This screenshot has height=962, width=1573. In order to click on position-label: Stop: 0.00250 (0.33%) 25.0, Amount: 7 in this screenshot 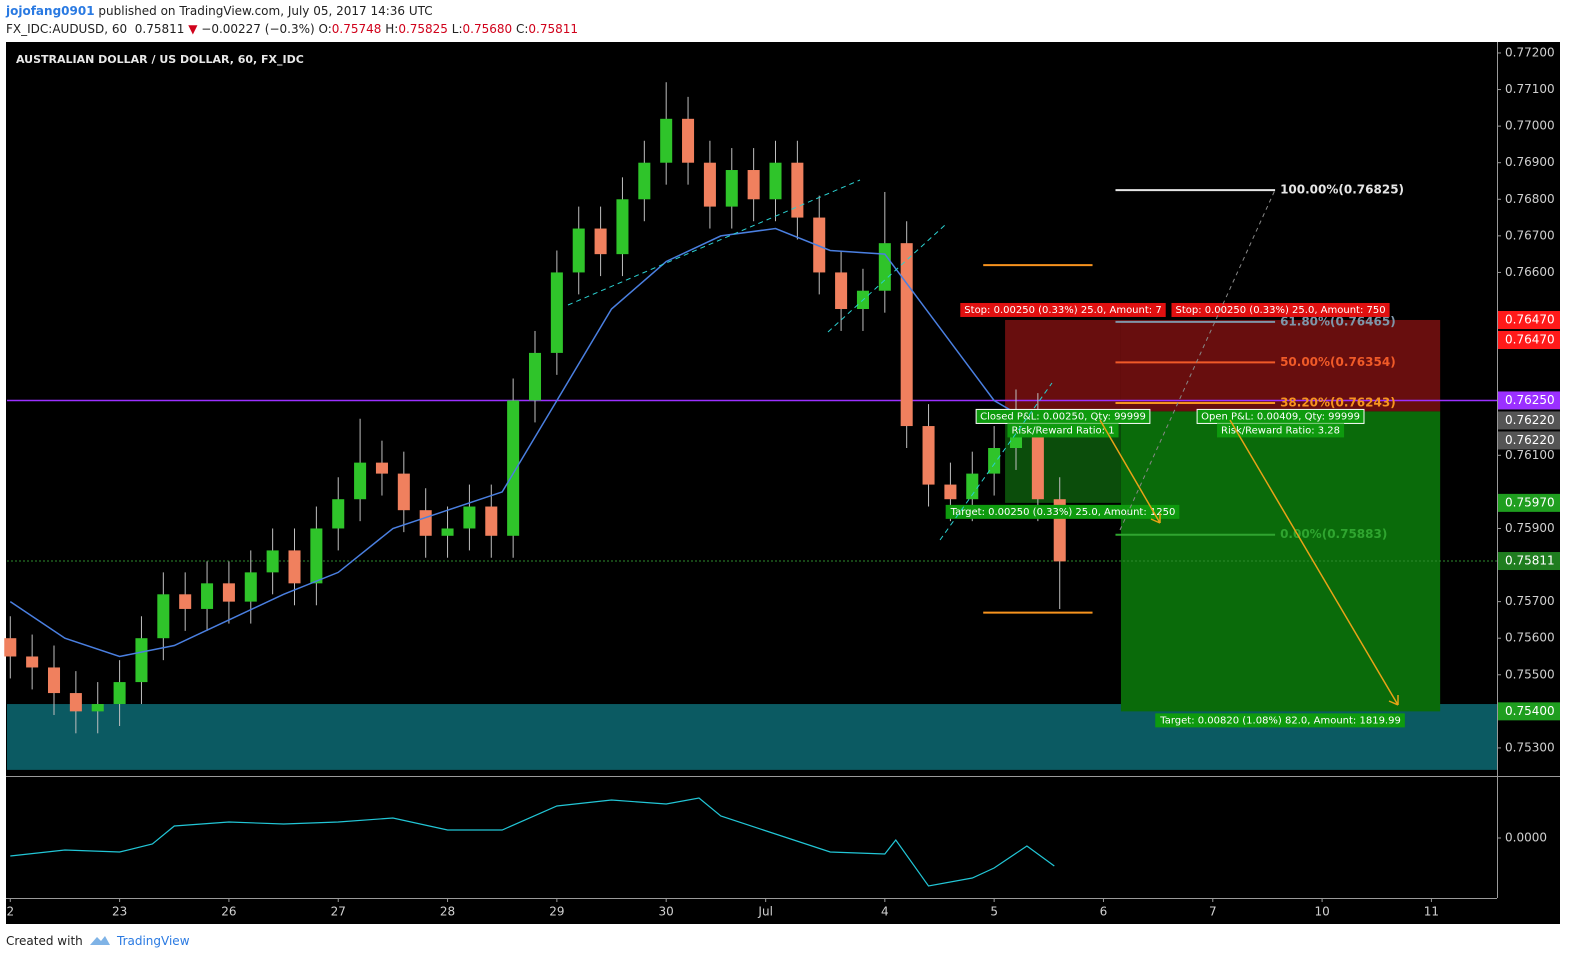, I will do `click(1063, 309)`.